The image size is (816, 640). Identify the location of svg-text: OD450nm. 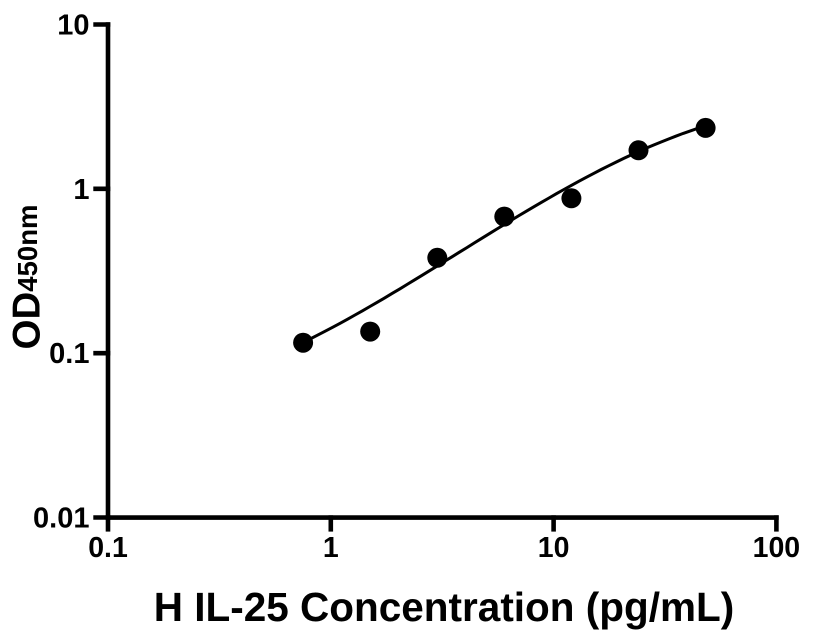
(27, 277).